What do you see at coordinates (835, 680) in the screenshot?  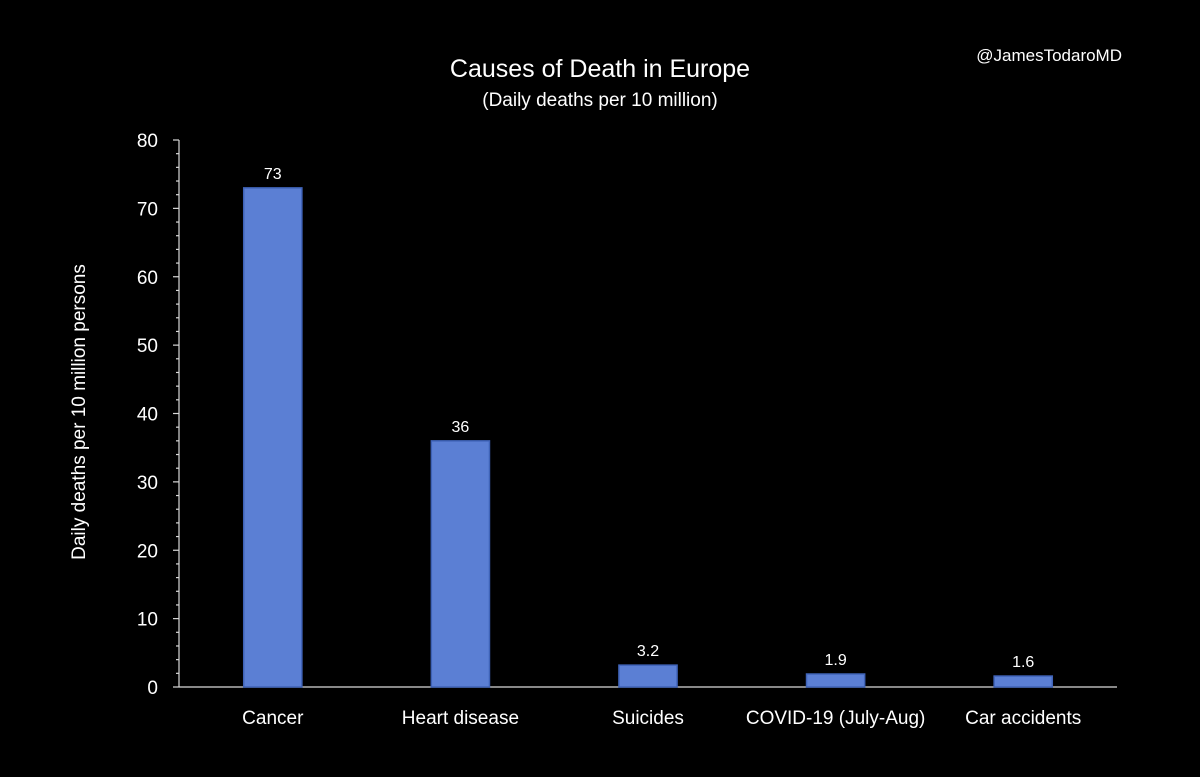 I see `bar-covid-19-july-aug` at bounding box center [835, 680].